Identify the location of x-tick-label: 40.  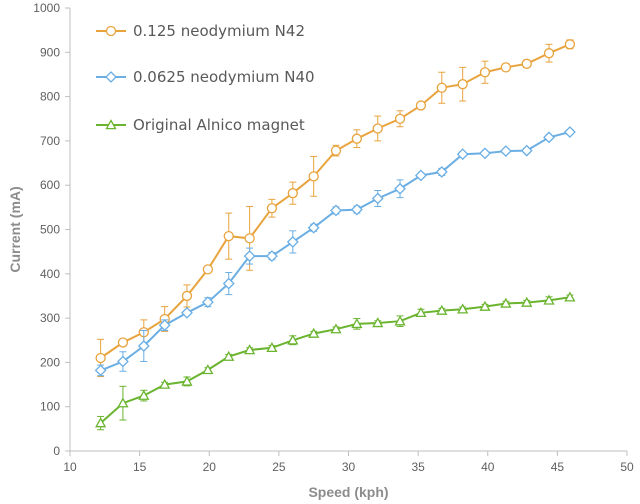
(488, 467).